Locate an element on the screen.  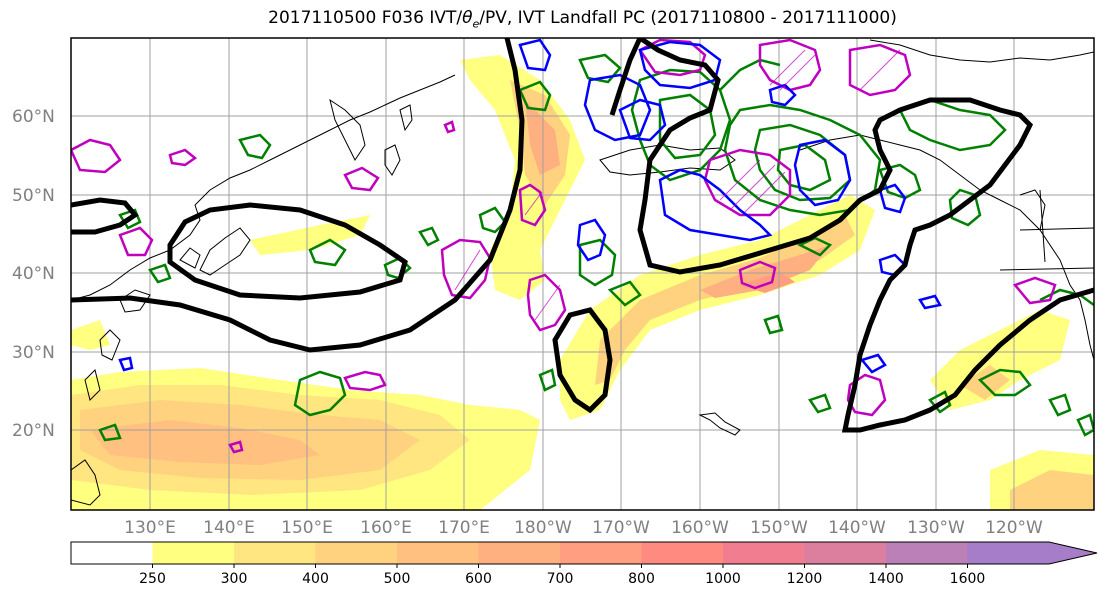
colorbar-tick-label: 250 is located at coordinates (152, 579).